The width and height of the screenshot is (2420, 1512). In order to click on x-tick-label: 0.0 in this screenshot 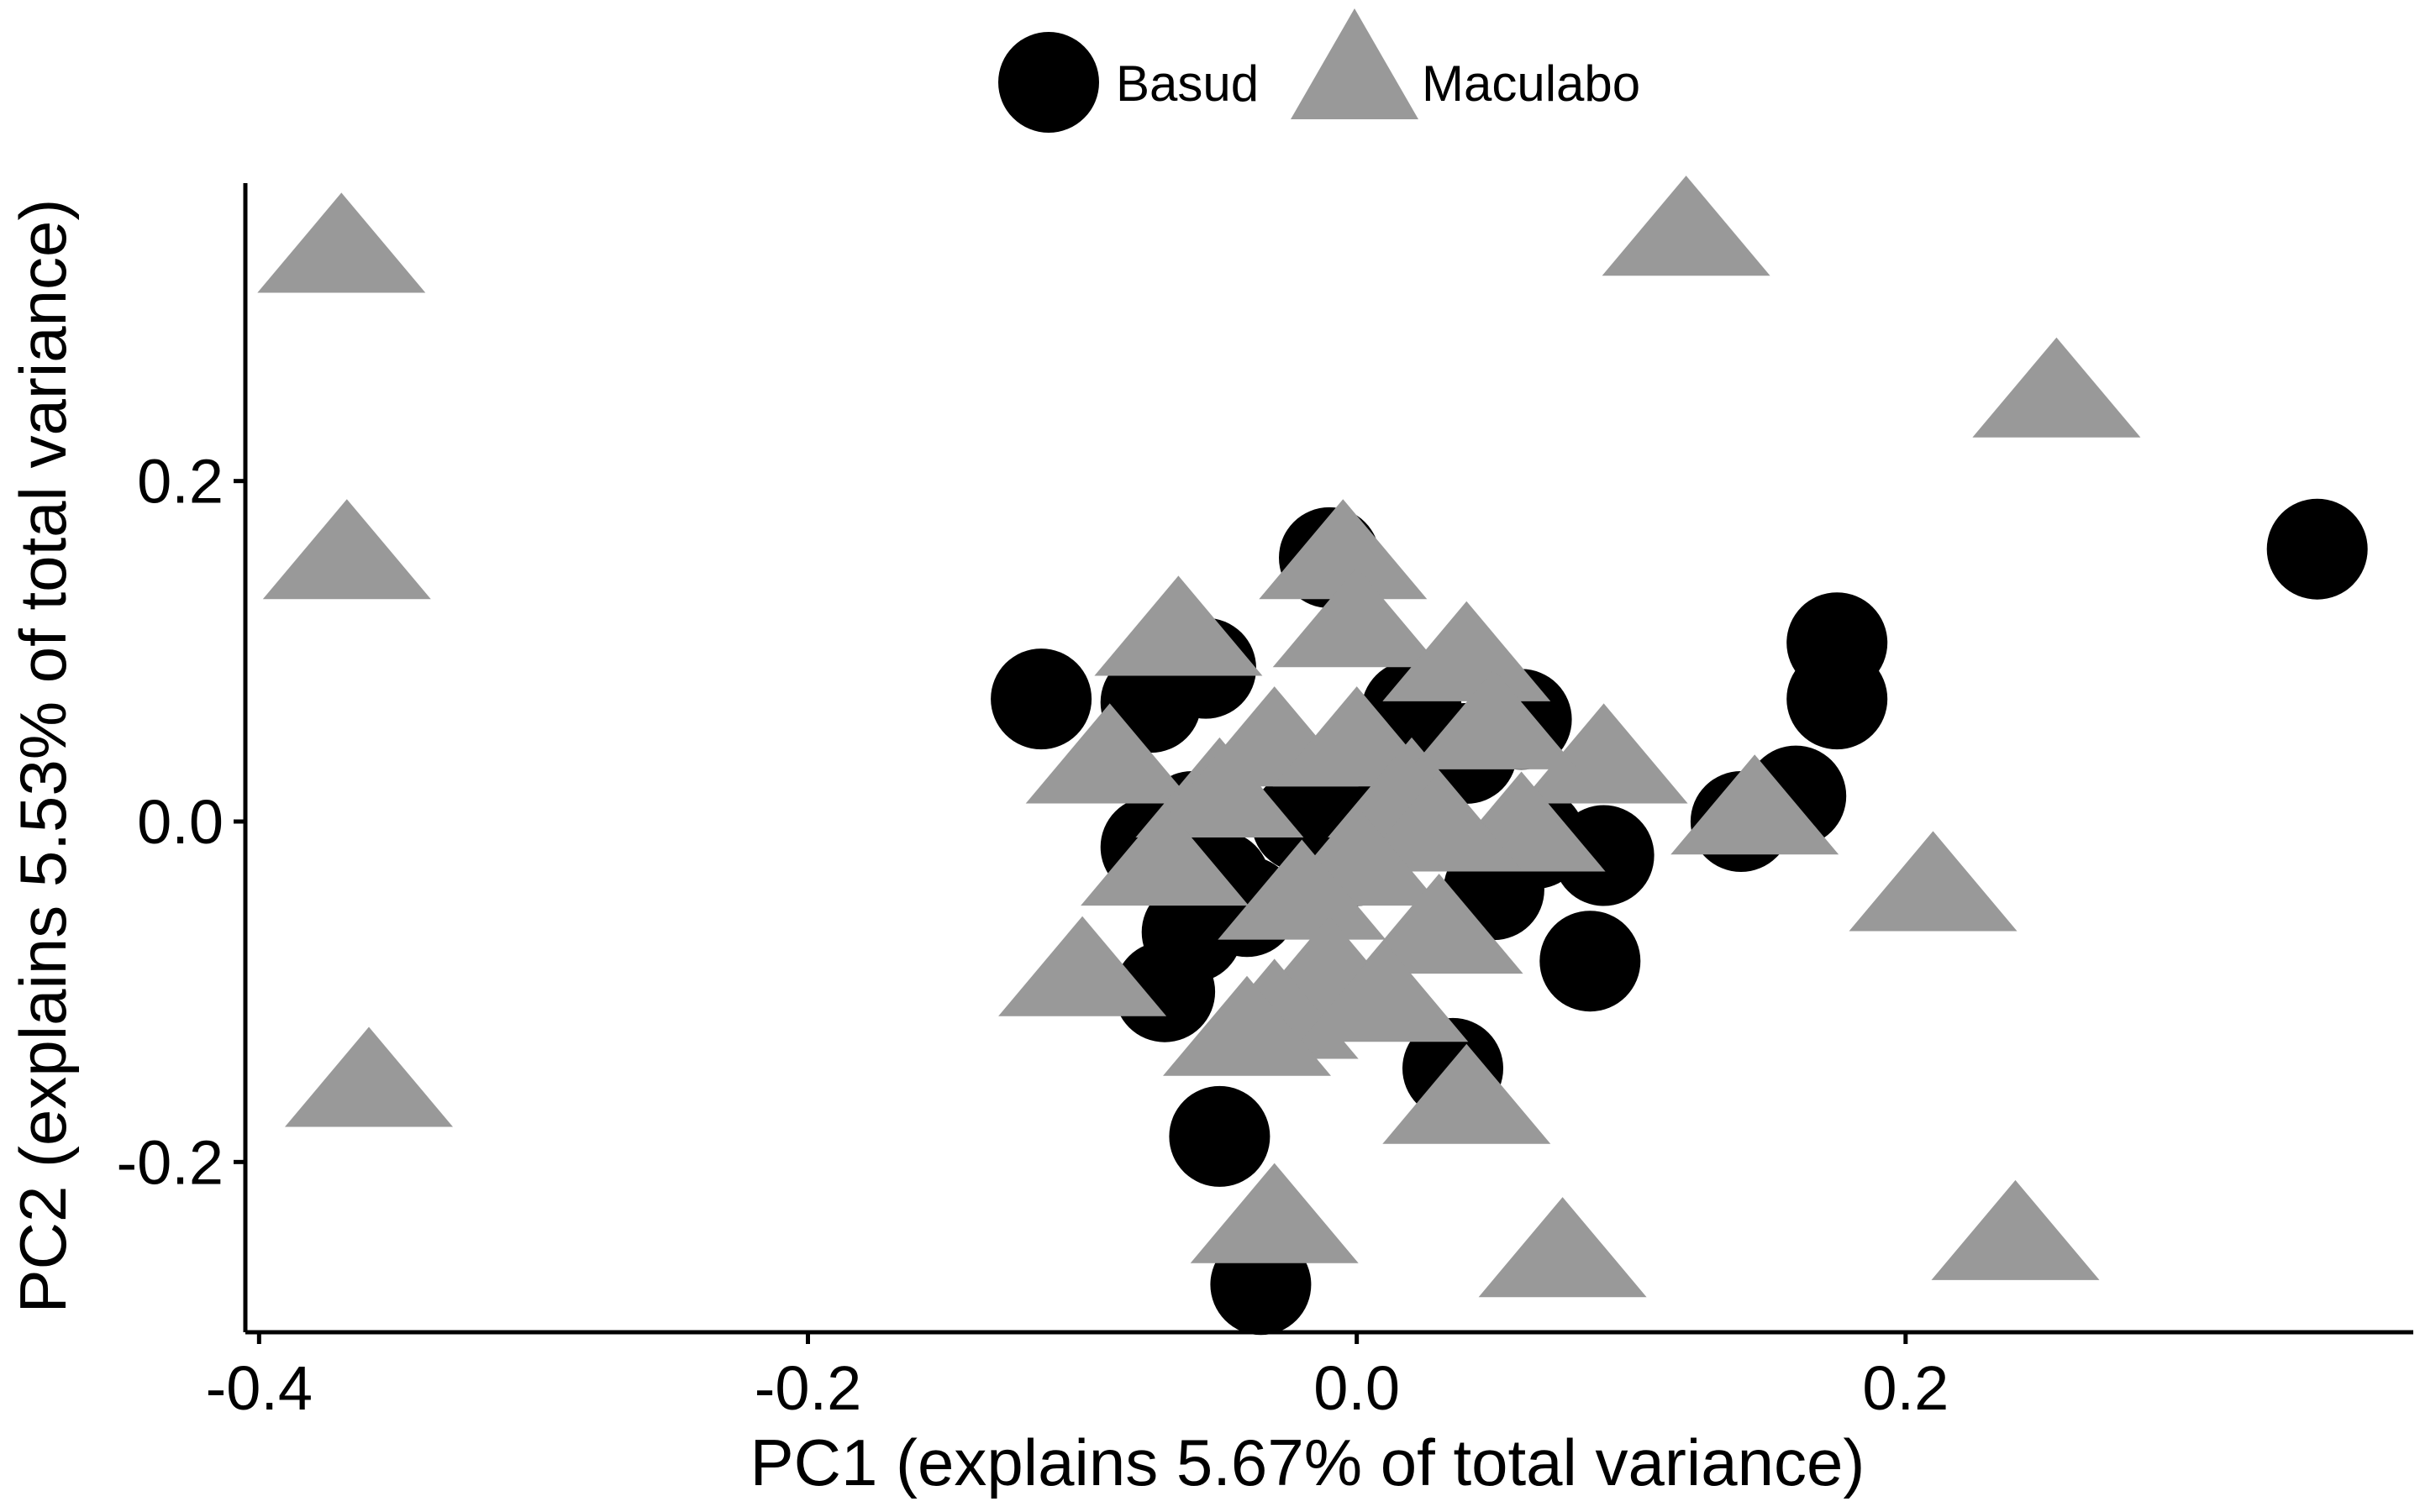, I will do `click(1356, 1388)`.